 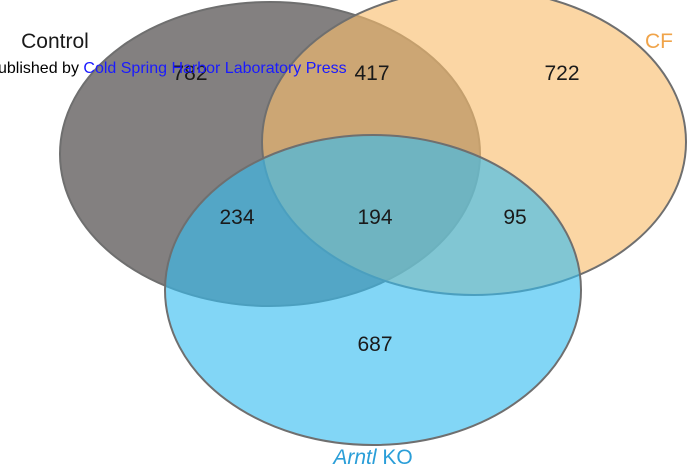 What do you see at coordinates (371, 457) in the screenshot?
I see `arntl-ko-set-label: Arntl KO` at bounding box center [371, 457].